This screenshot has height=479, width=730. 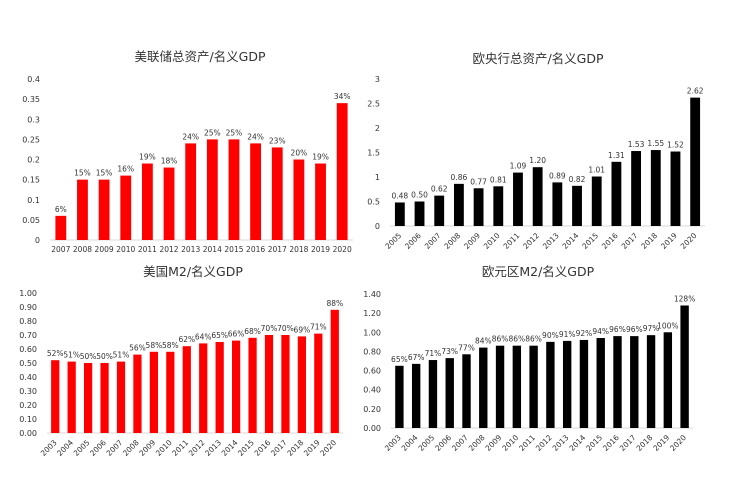 I want to click on data-label: 23%, so click(x=277, y=140).